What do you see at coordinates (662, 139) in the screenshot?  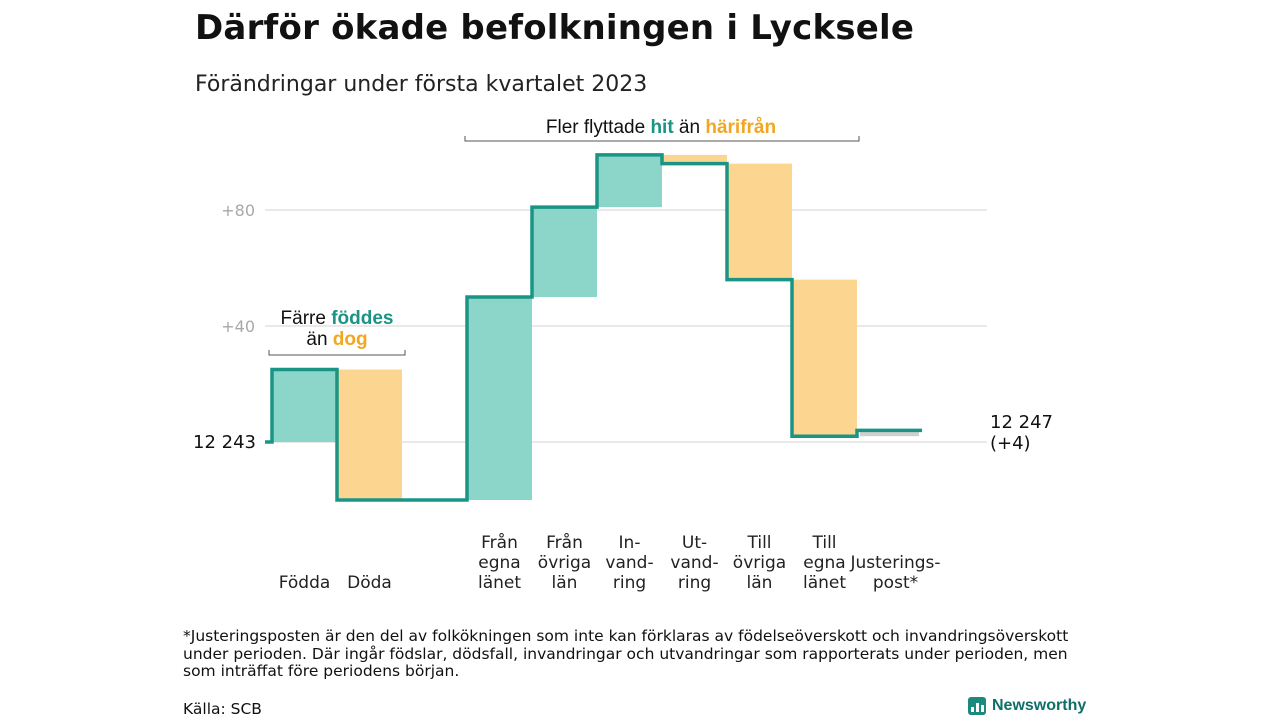 I see `migration-bracket` at bounding box center [662, 139].